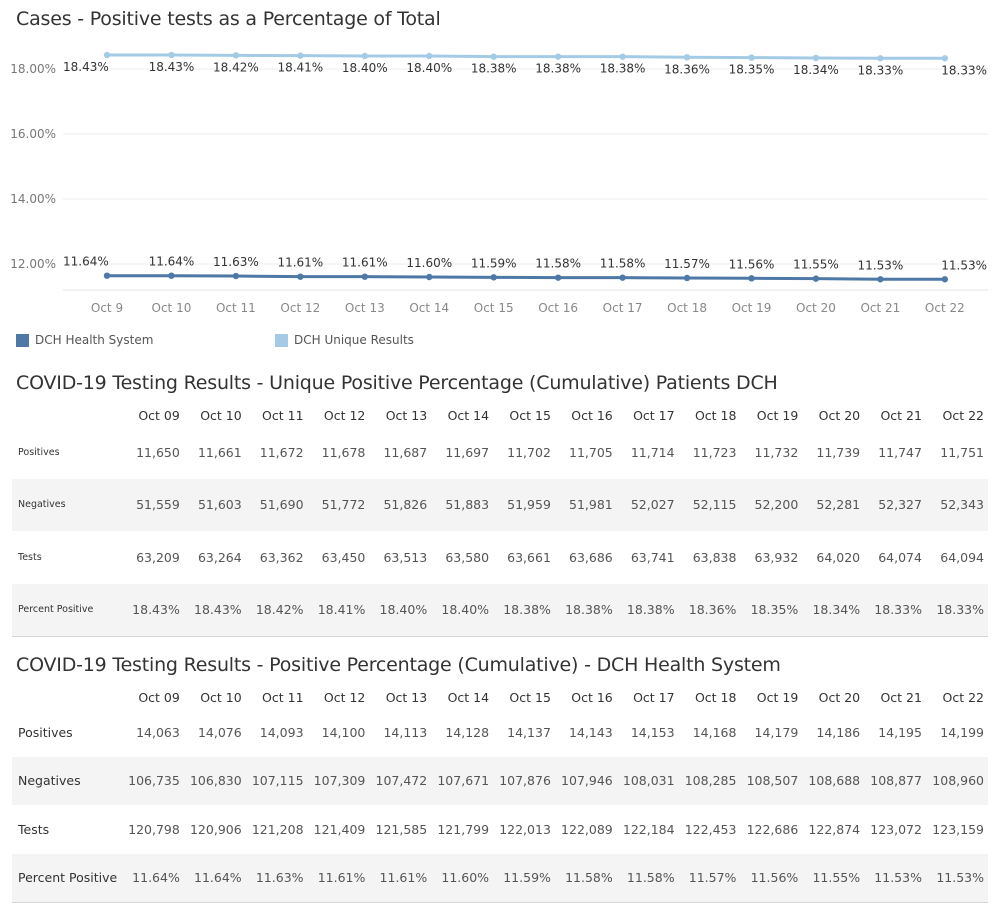 This screenshot has width=1000, height=904. Describe the element at coordinates (714, 452) in the screenshot. I see `table-cell: 11,723` at that location.